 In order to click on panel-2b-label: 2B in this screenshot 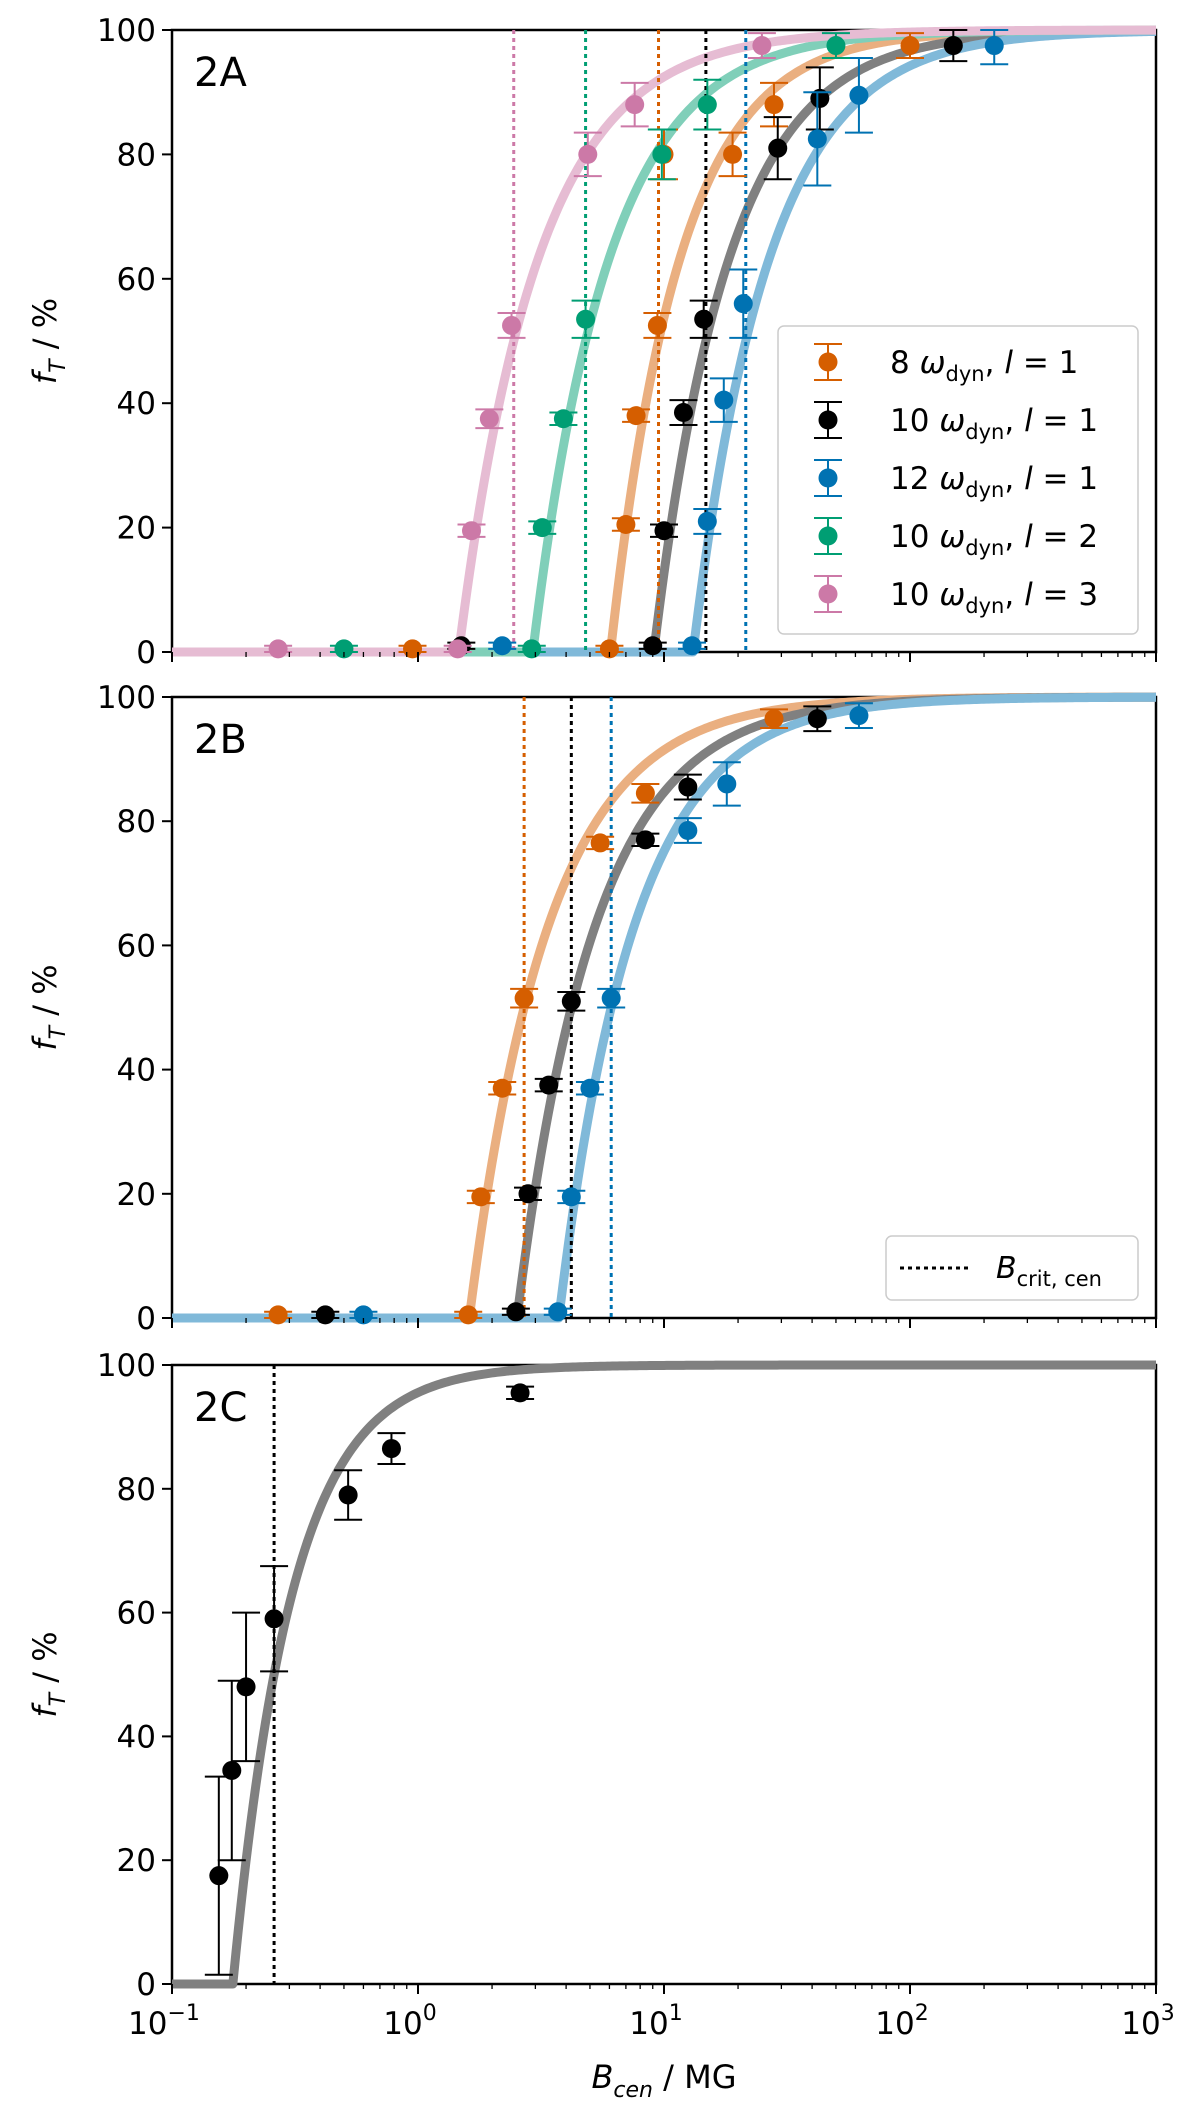, I will do `click(220, 740)`.